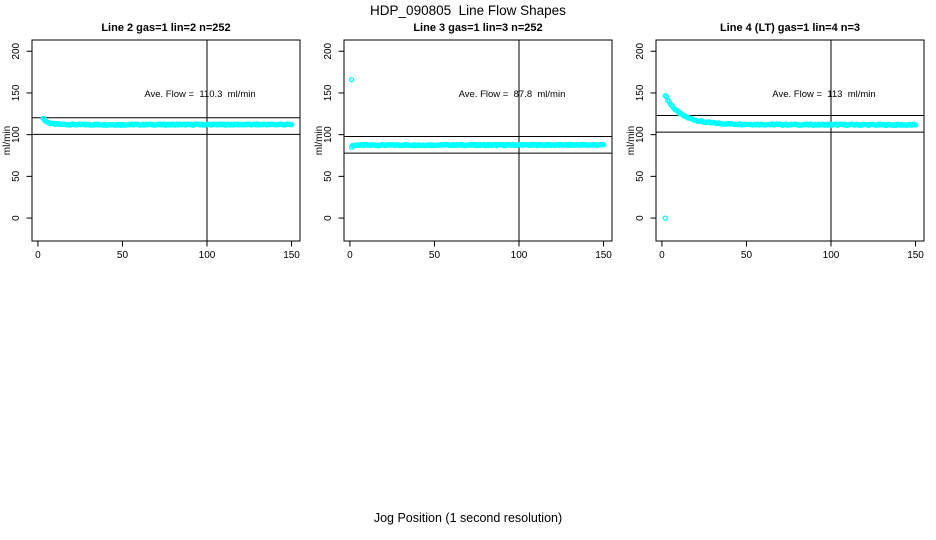 Image resolution: width=936 pixels, height=540 pixels. Describe the element at coordinates (823, 94) in the screenshot. I see `avg-flow-annotation: Ave. Flow = 113 ml/min` at that location.